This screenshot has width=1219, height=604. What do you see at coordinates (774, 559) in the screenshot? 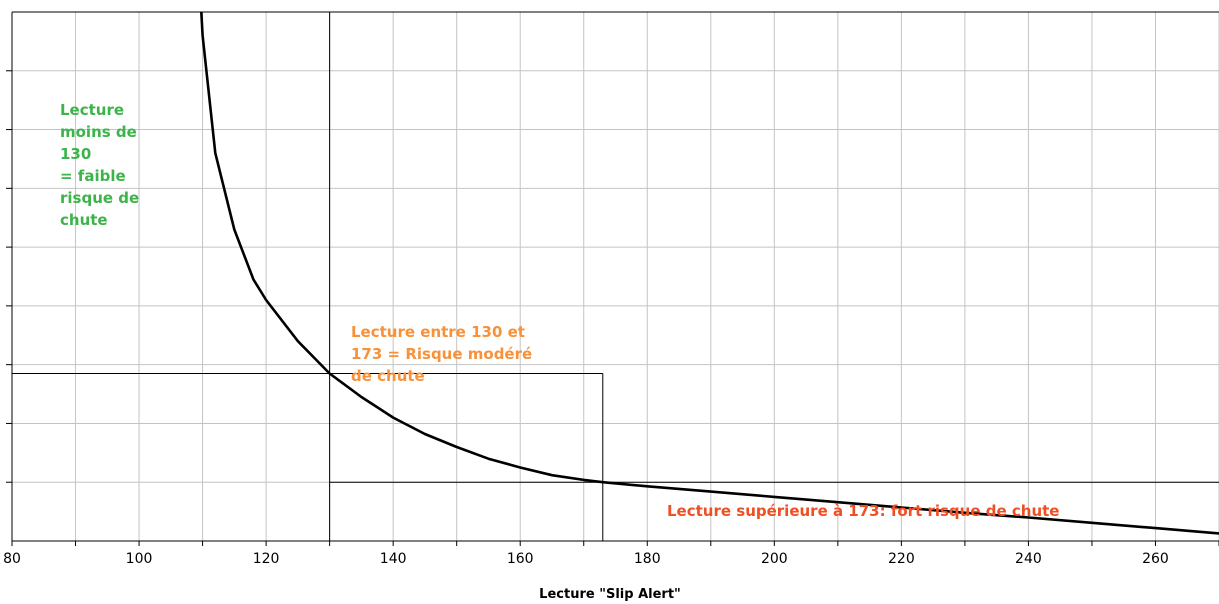
I see `x-tick-label: 200` at bounding box center [774, 559].